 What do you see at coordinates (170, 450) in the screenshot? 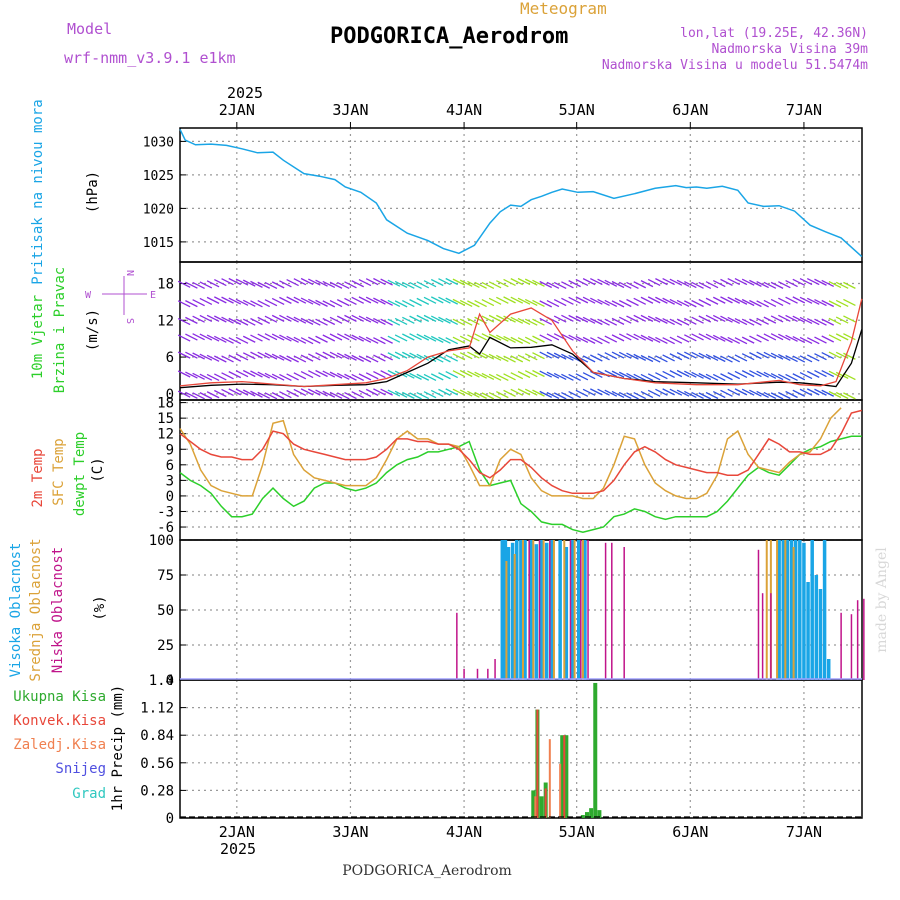
I see `y-tick-label: 9` at bounding box center [170, 450].